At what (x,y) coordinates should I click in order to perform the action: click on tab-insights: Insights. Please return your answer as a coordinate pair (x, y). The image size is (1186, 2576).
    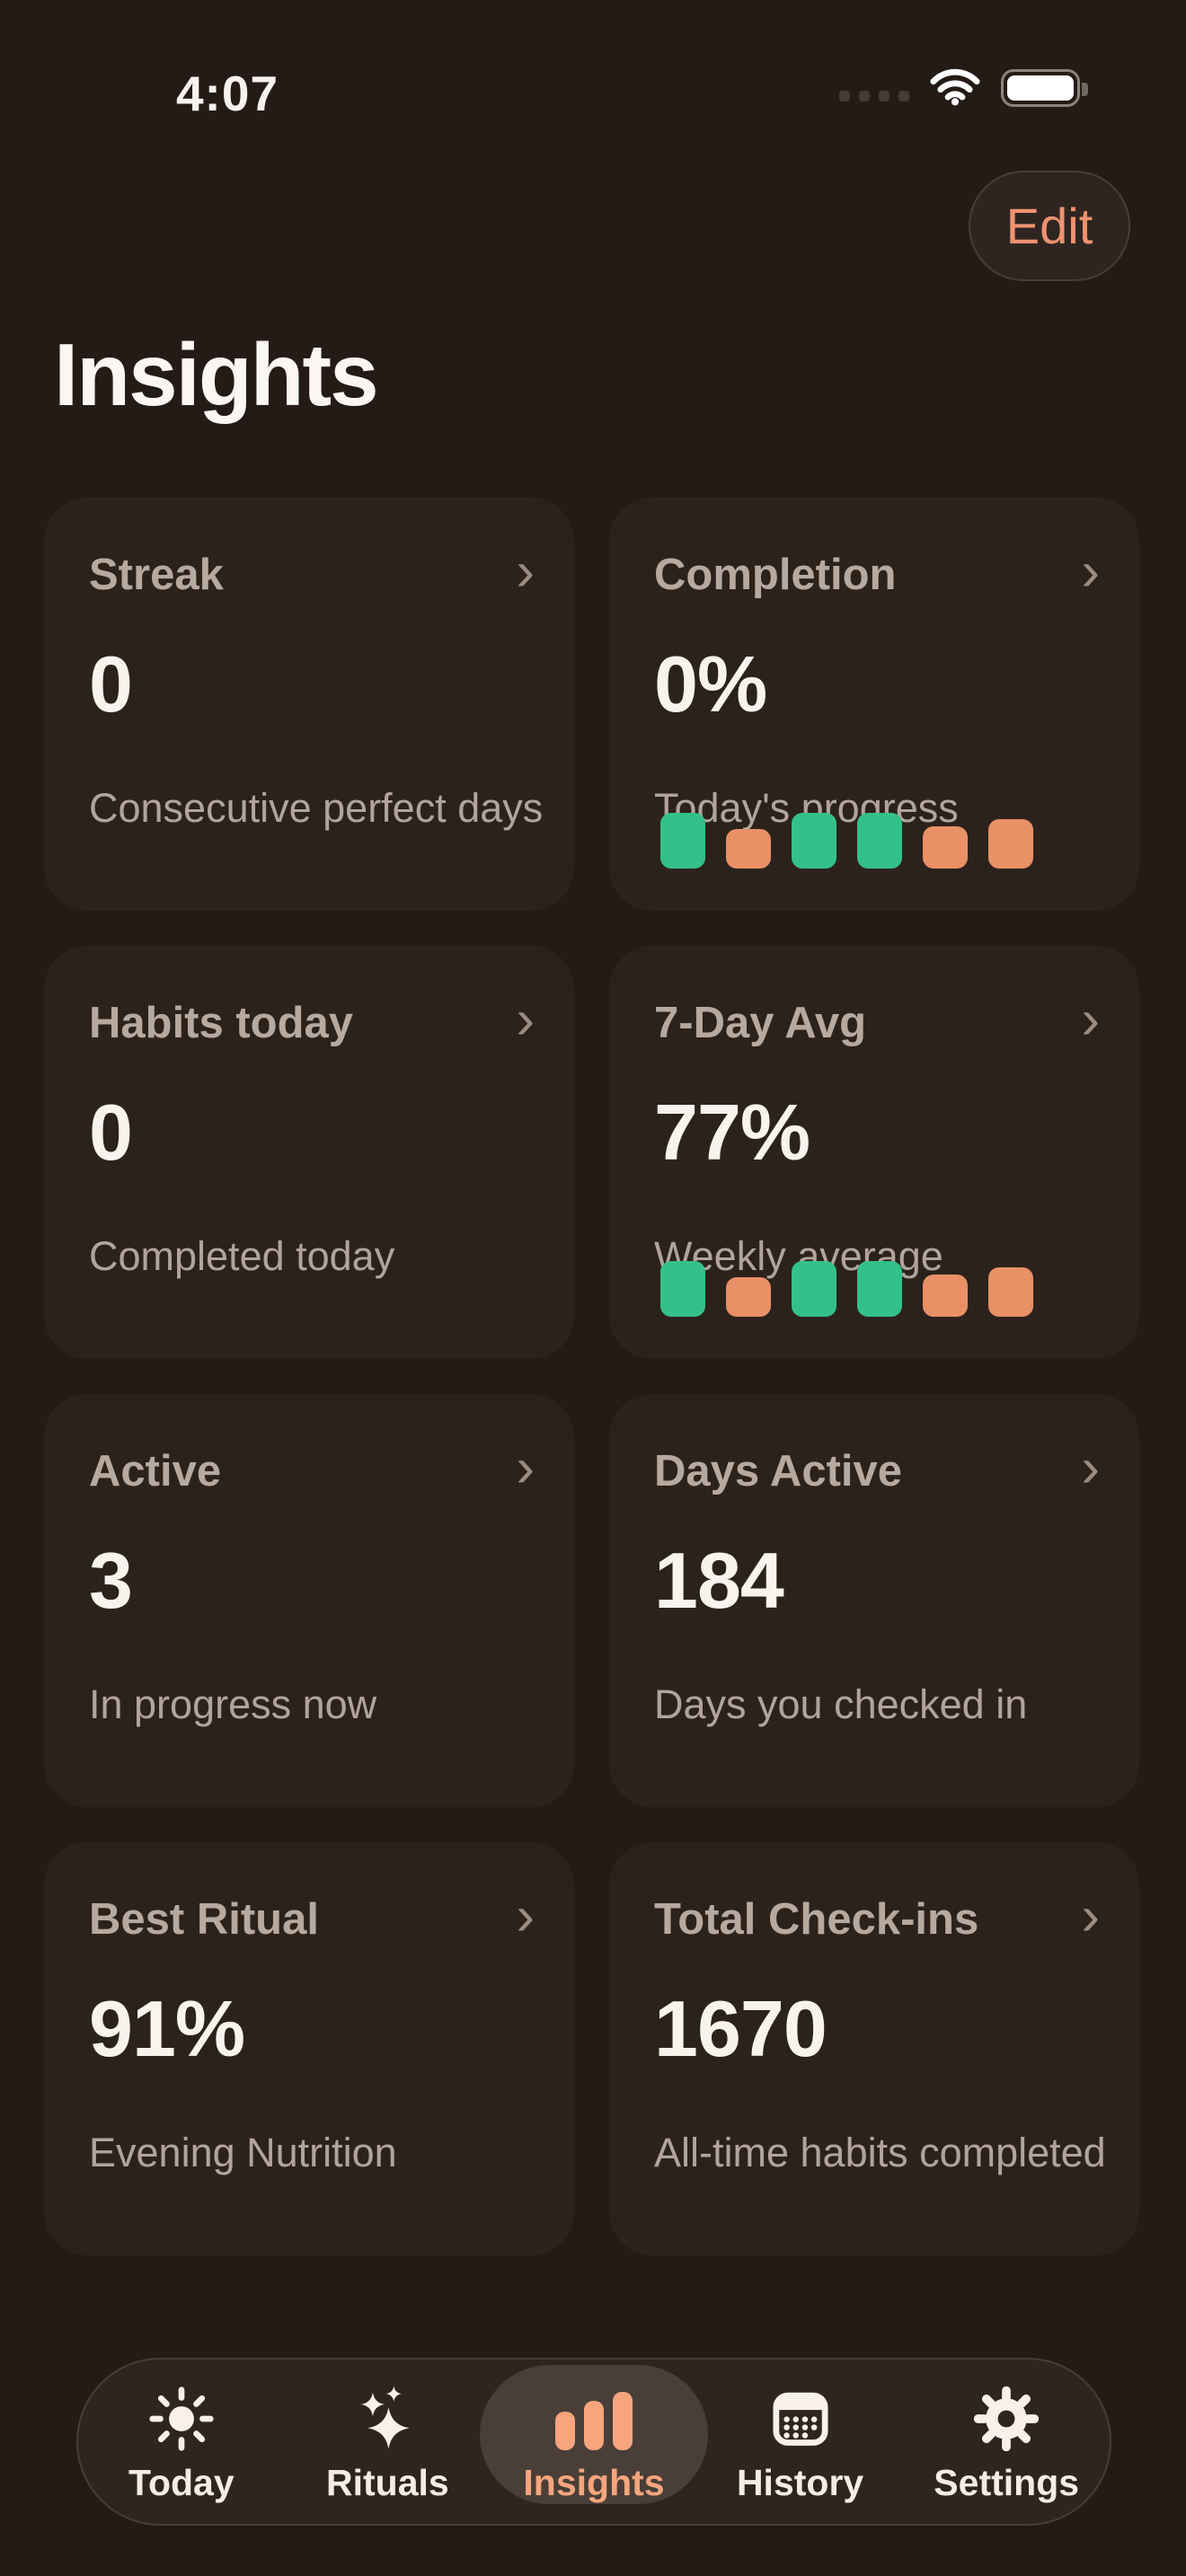
    Looking at the image, I should click on (593, 2442).